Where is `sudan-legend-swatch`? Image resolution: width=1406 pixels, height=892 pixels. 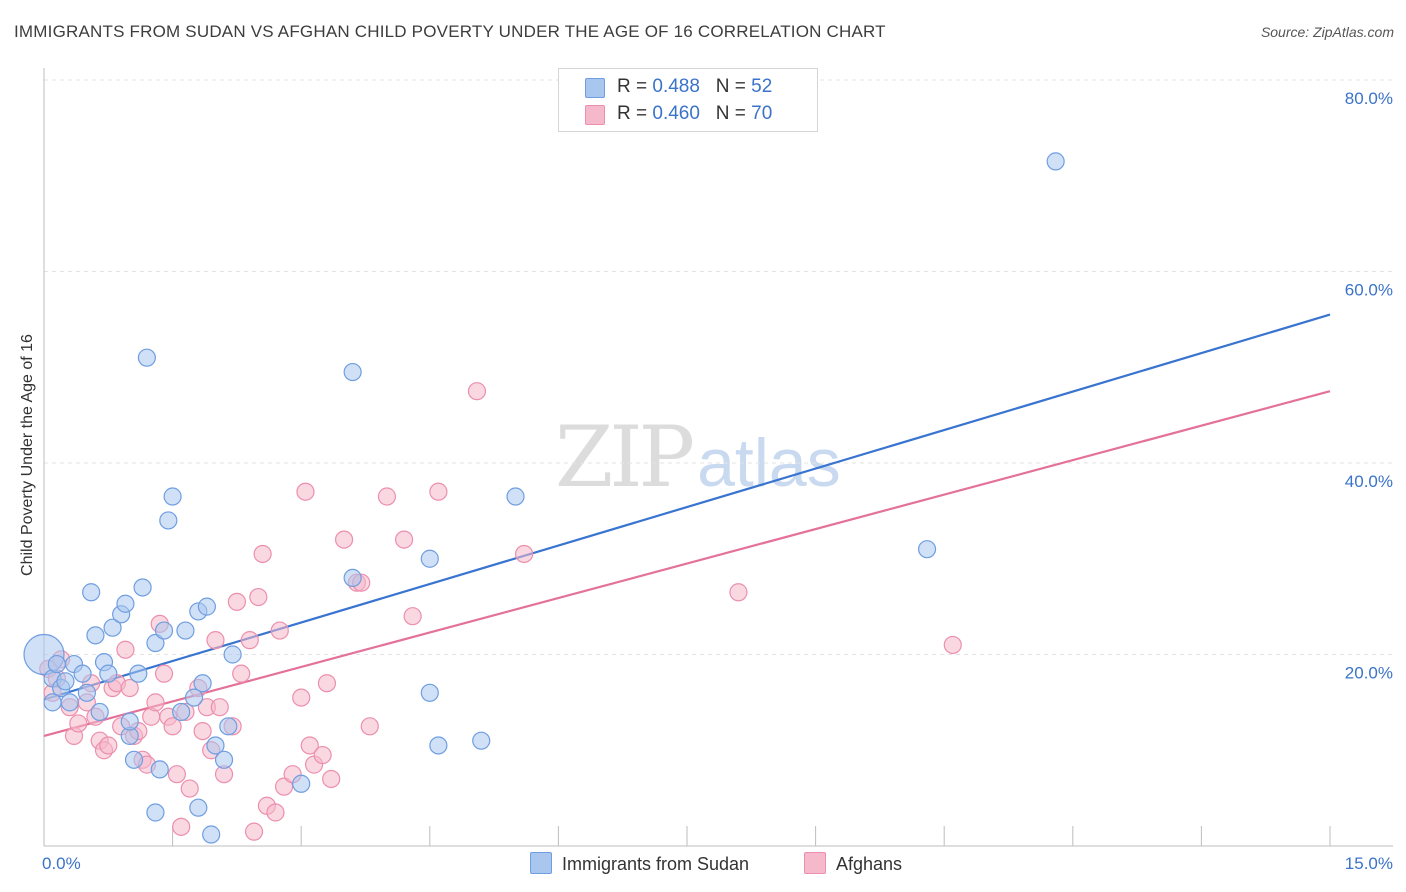
sudan-legend-swatch is located at coordinates (541, 863).